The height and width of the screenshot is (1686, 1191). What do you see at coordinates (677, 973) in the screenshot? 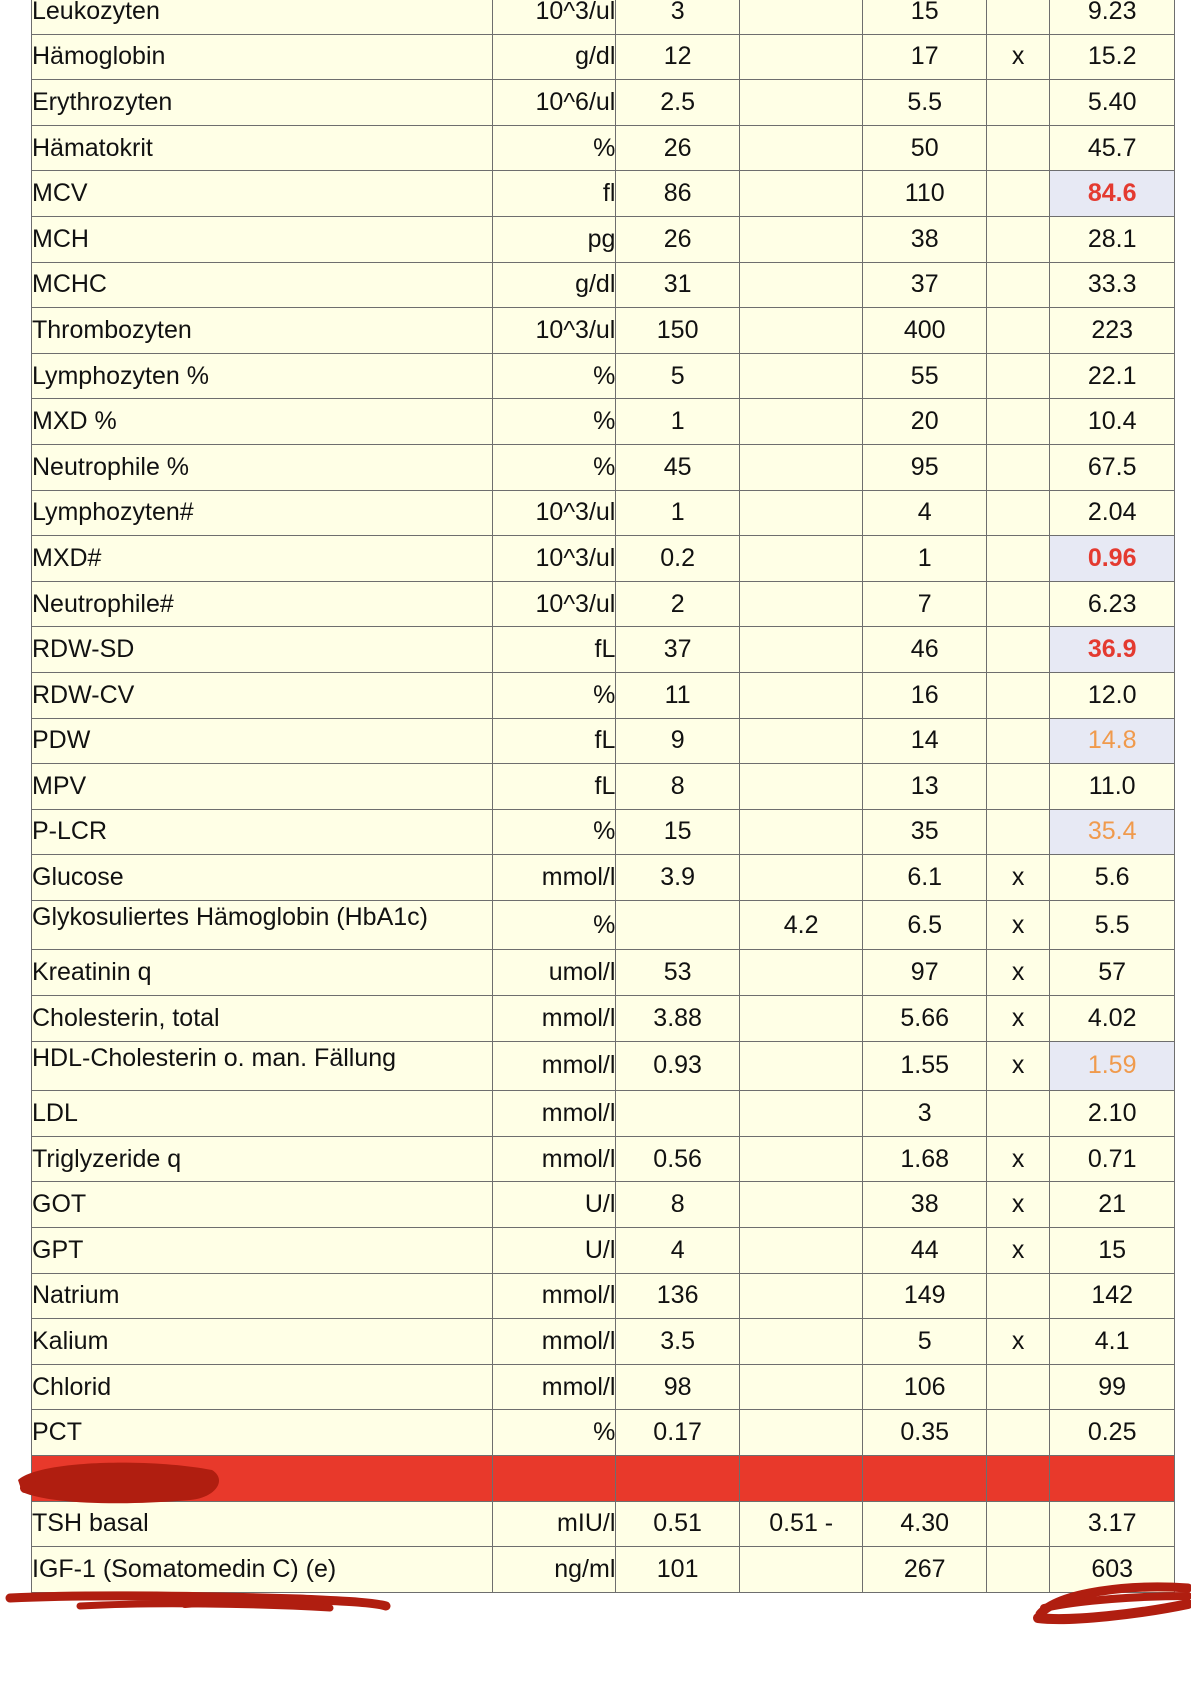
I see `reference-low-cell: 53` at bounding box center [677, 973].